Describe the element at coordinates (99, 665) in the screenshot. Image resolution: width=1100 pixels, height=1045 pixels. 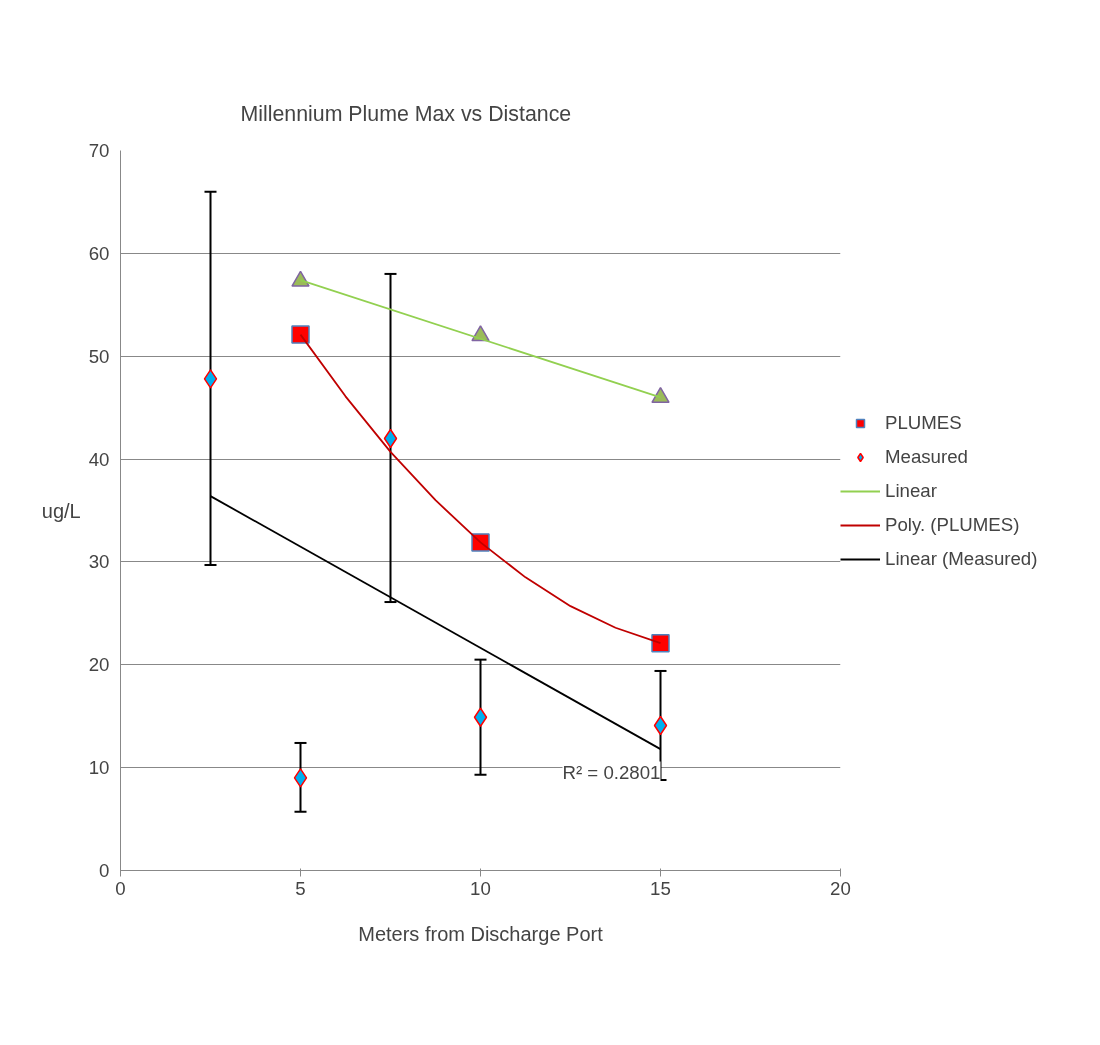
I see `y-tick-label: 20` at that location.